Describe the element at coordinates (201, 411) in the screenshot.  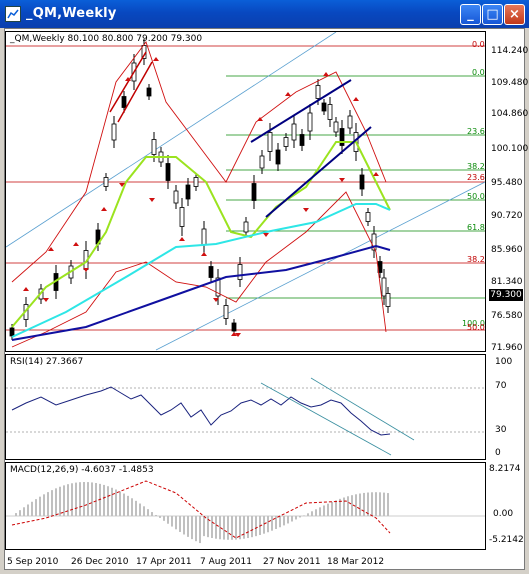
I see `rsi-line` at that location.